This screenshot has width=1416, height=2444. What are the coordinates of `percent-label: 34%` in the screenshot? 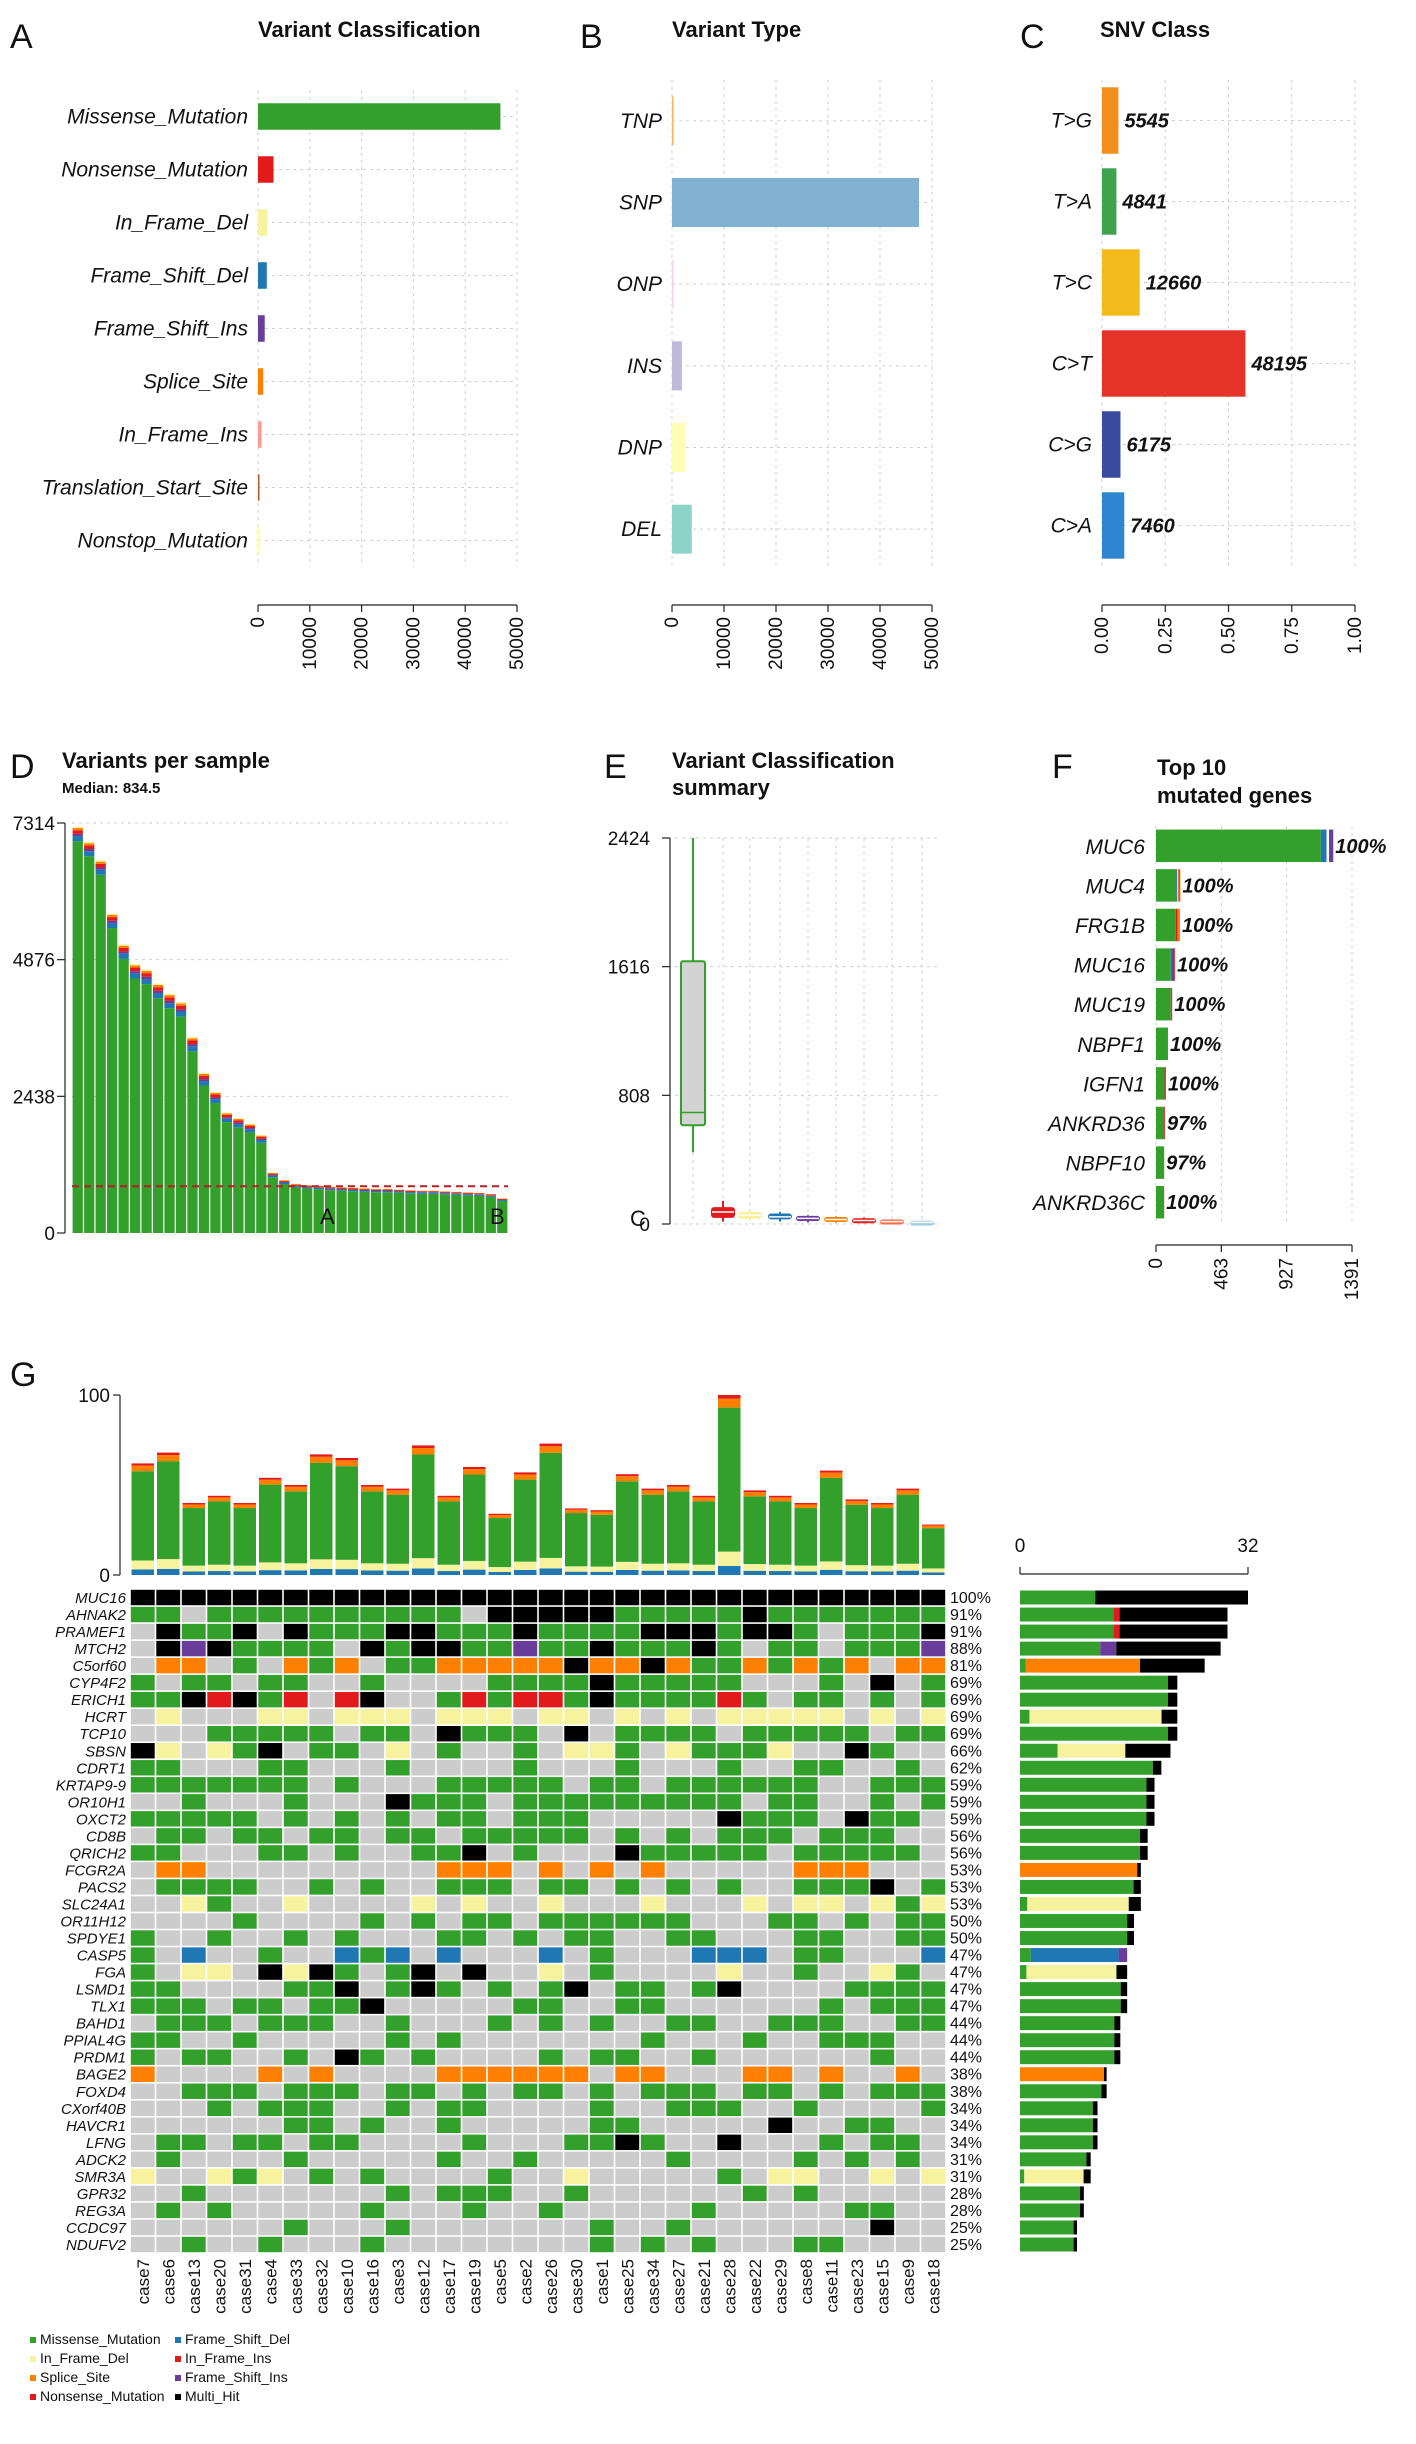 It's located at (966, 2126).